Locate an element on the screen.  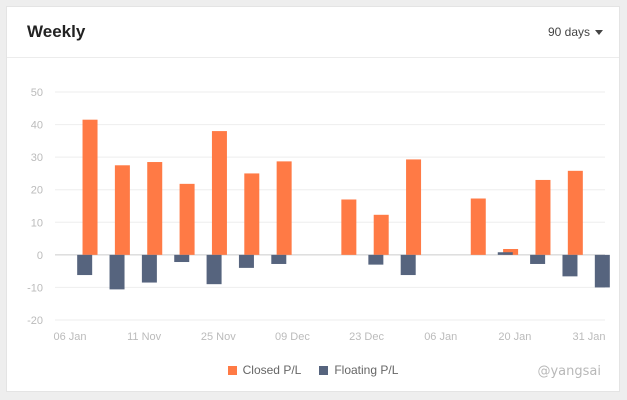
legend-swatch-floating is located at coordinates (324, 370).